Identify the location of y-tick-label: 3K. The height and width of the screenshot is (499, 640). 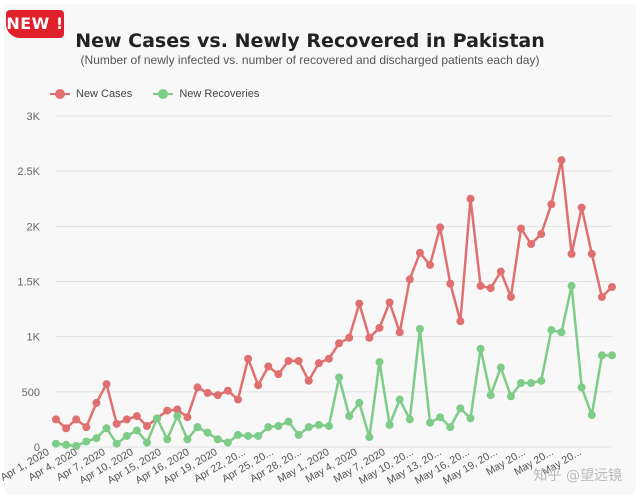
(34, 117).